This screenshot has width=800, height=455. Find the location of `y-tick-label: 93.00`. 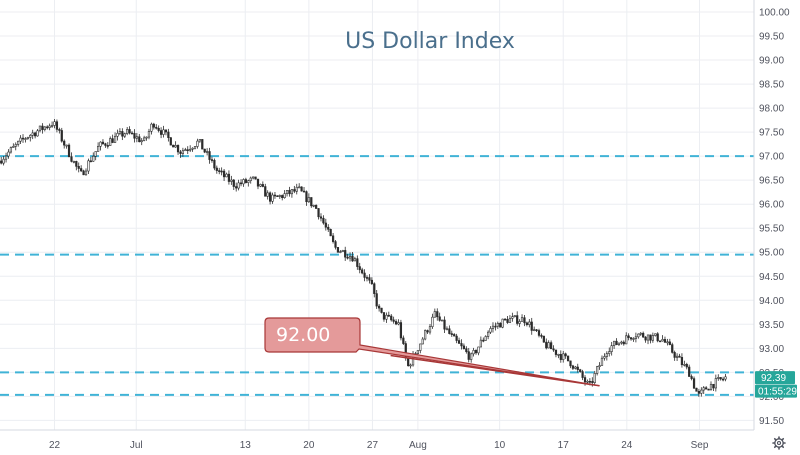

y-tick-label: 93.00 is located at coordinates (771, 349).